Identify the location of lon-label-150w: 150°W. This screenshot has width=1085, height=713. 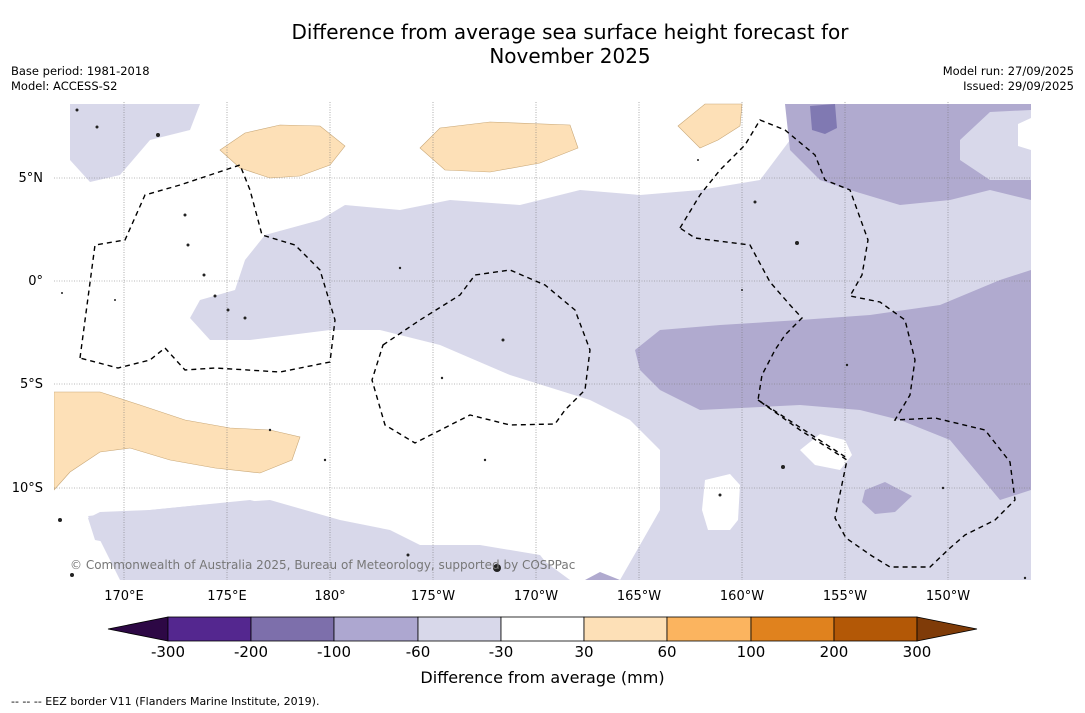
(948, 596).